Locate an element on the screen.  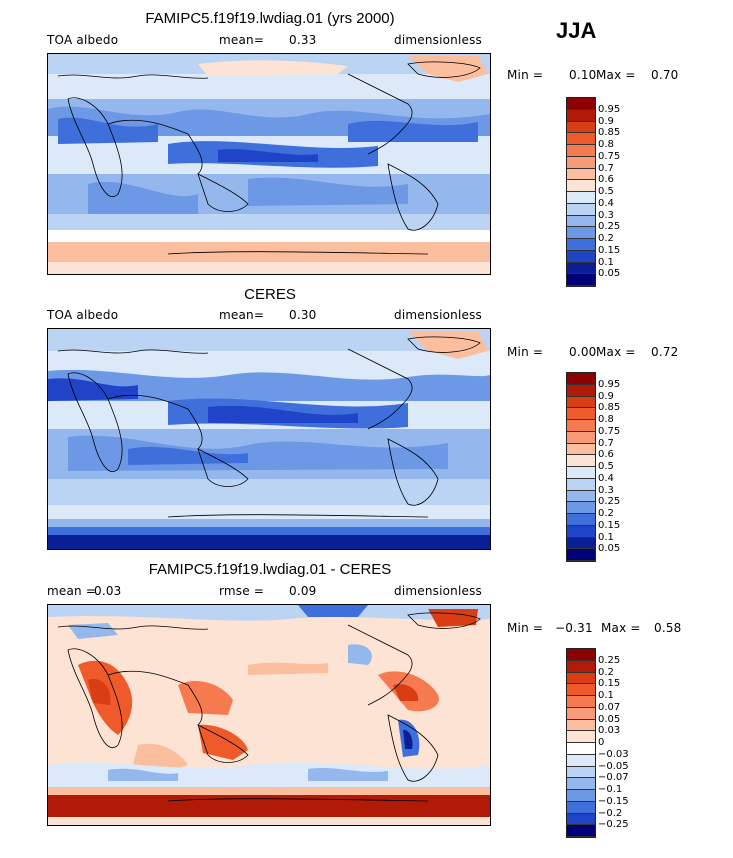
panel1-colorbar is located at coordinates (581, 192).